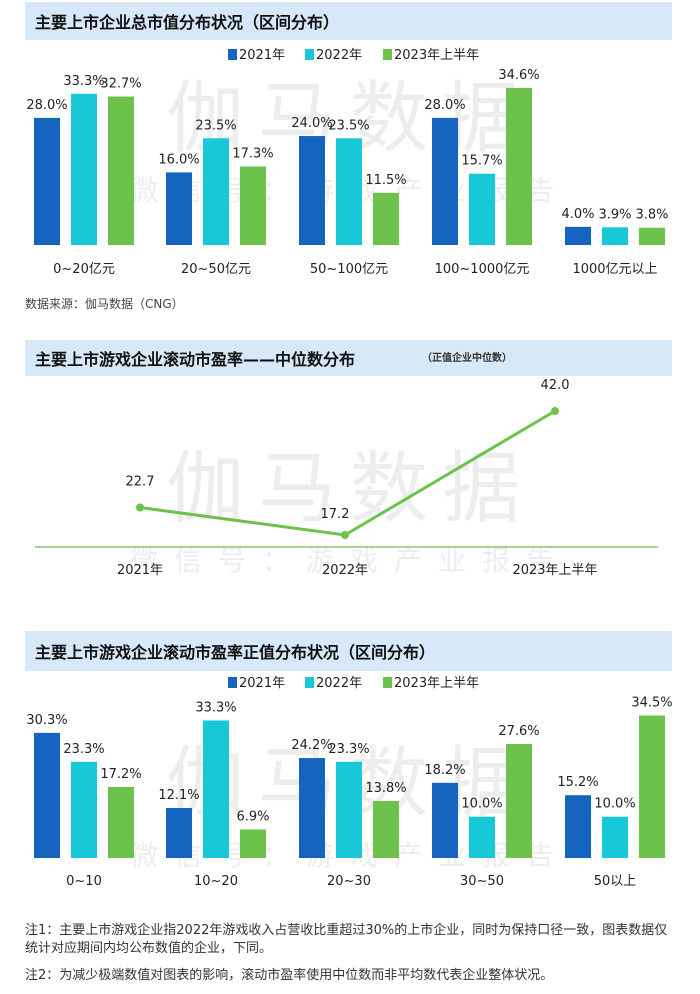 The width and height of the screenshot is (700, 994). What do you see at coordinates (555, 385) in the screenshot?
I see `data-label: 42.0` at bounding box center [555, 385].